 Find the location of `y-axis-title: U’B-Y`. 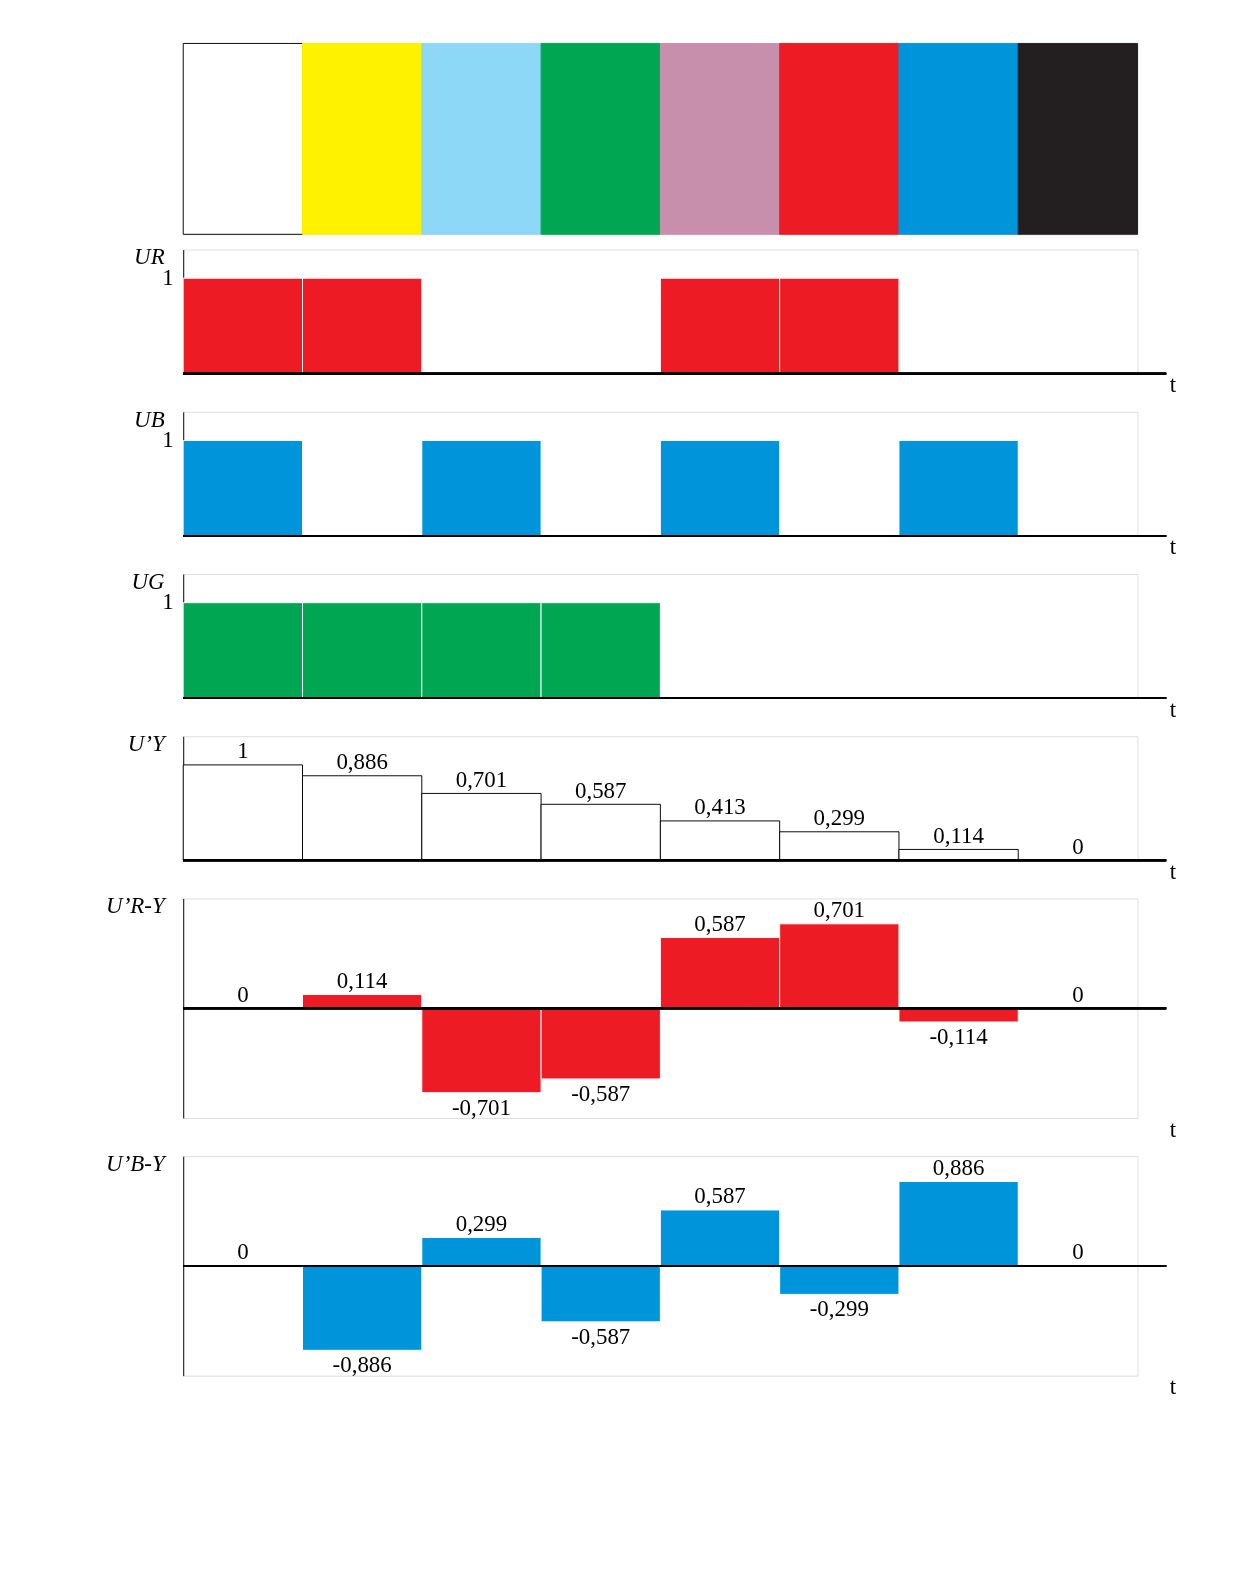

y-axis-title: U’B-Y is located at coordinates (136, 1163).